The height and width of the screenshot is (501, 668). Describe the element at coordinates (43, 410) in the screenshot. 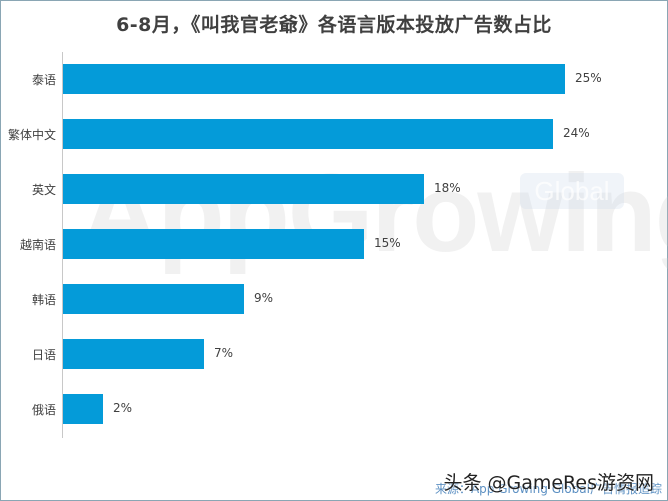

I see `category-label: 俄语` at that location.